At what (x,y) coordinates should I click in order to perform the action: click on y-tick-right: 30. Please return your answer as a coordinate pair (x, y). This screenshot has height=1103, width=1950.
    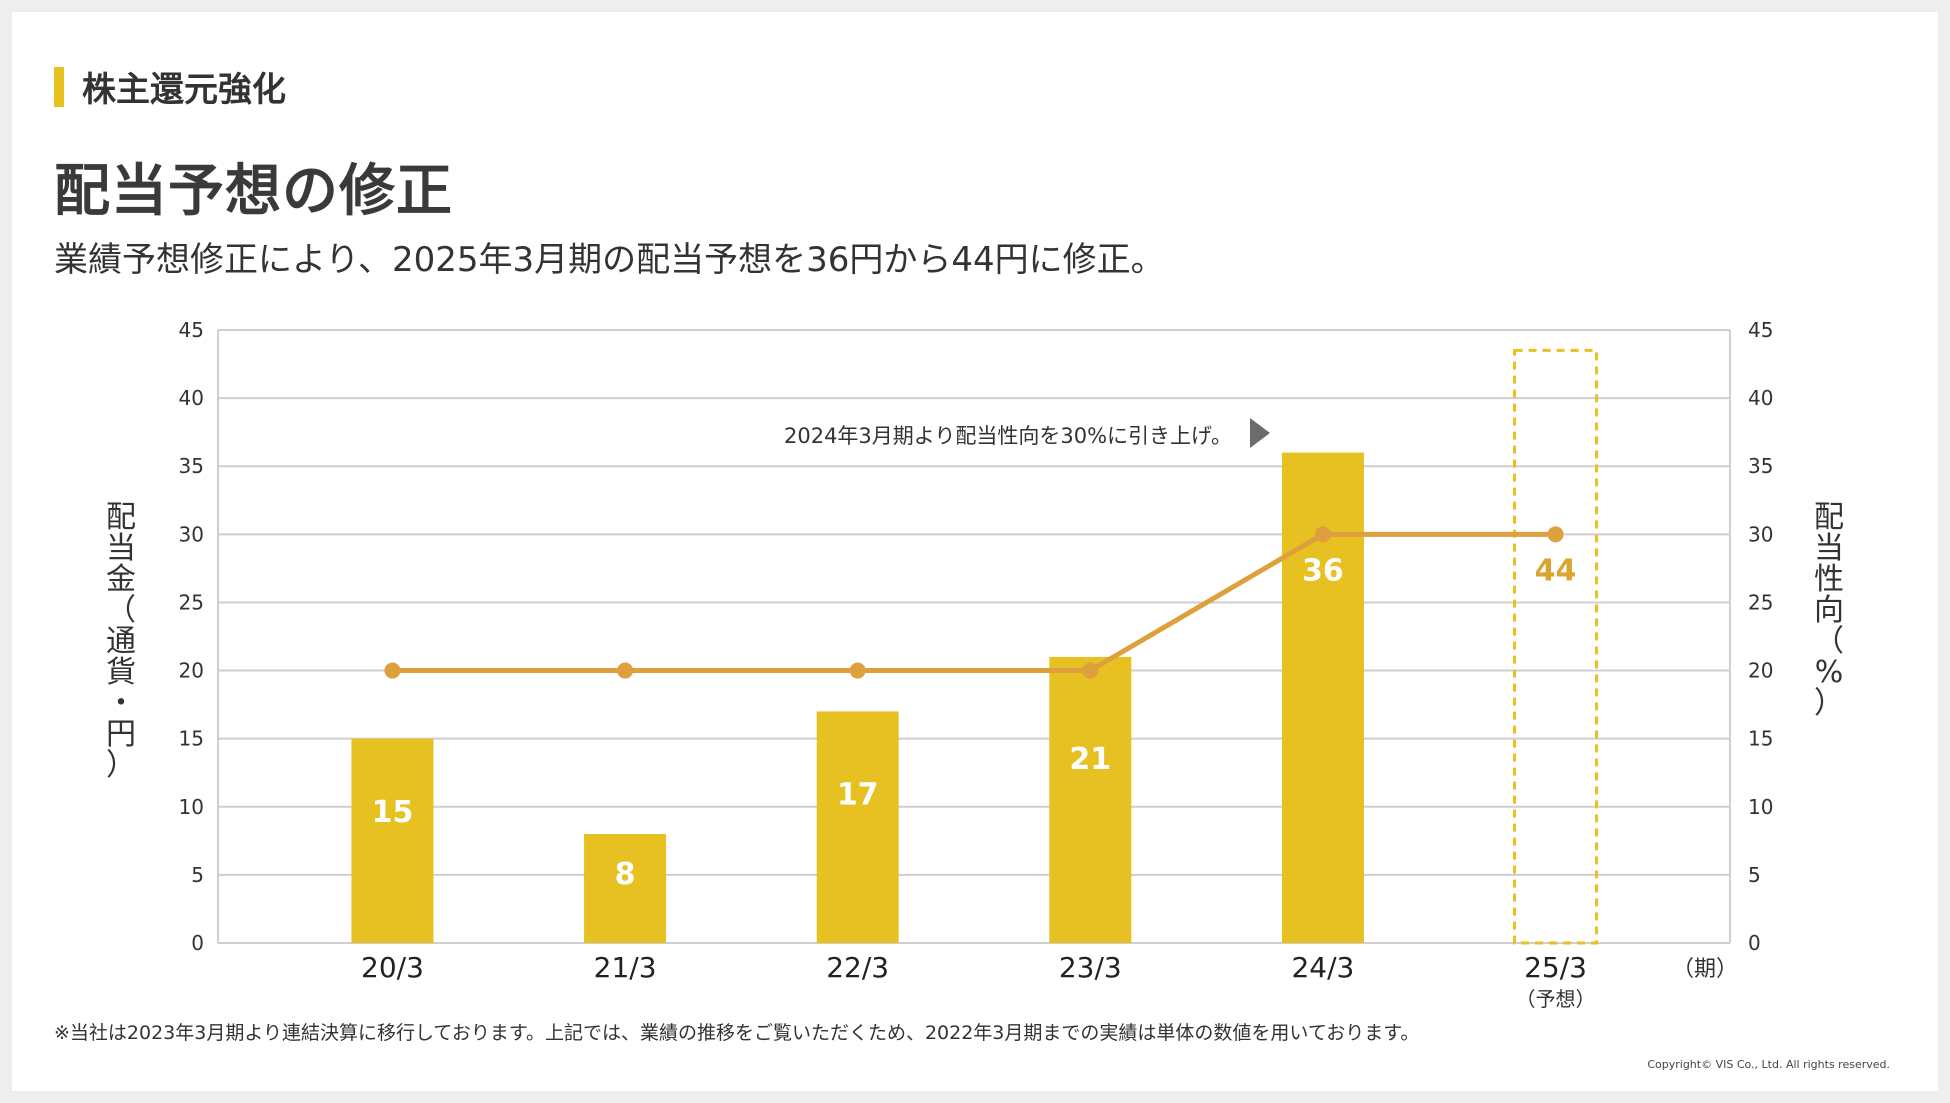
    Looking at the image, I should click on (1760, 534).